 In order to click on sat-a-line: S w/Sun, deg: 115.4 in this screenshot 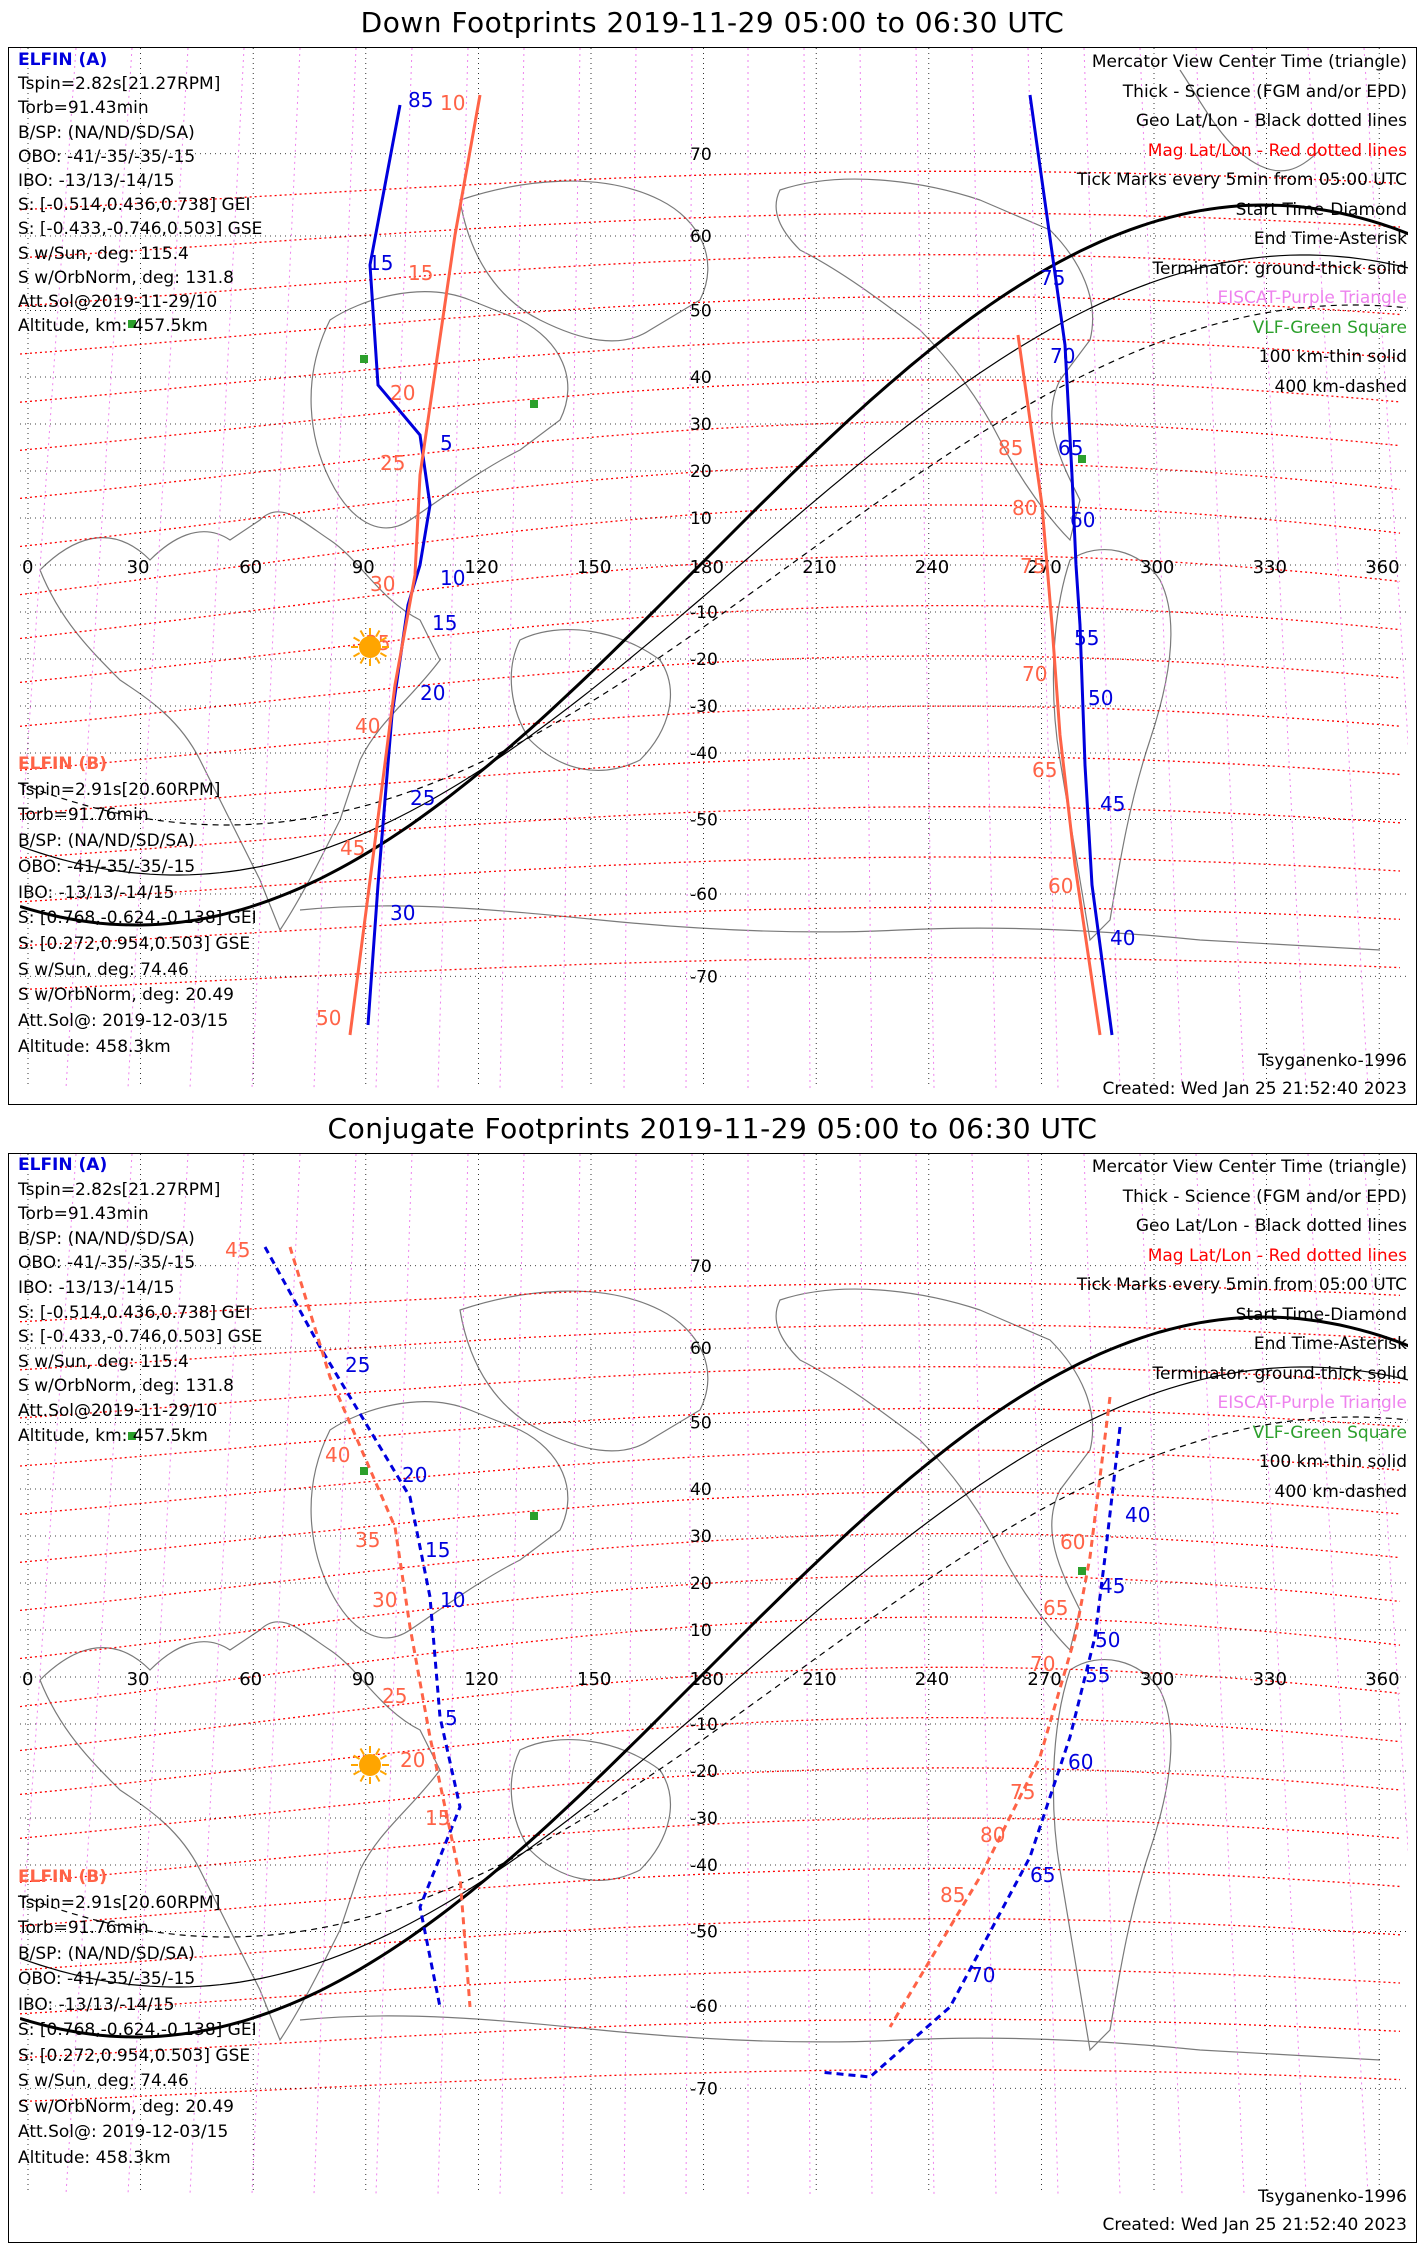, I will do `click(103, 1361)`.